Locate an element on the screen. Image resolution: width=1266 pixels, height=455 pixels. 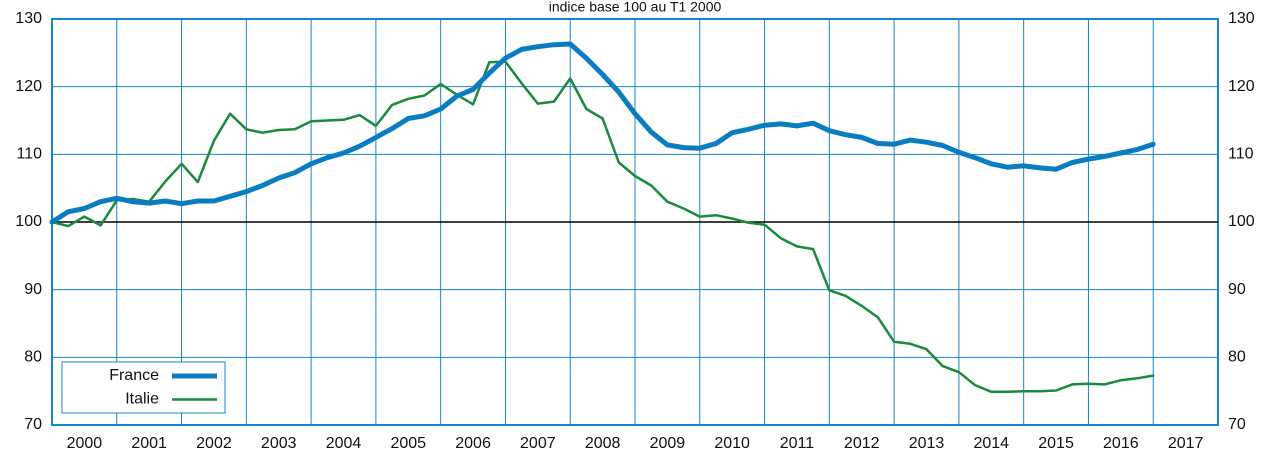
y-tick-label: 80 is located at coordinates (33, 357).